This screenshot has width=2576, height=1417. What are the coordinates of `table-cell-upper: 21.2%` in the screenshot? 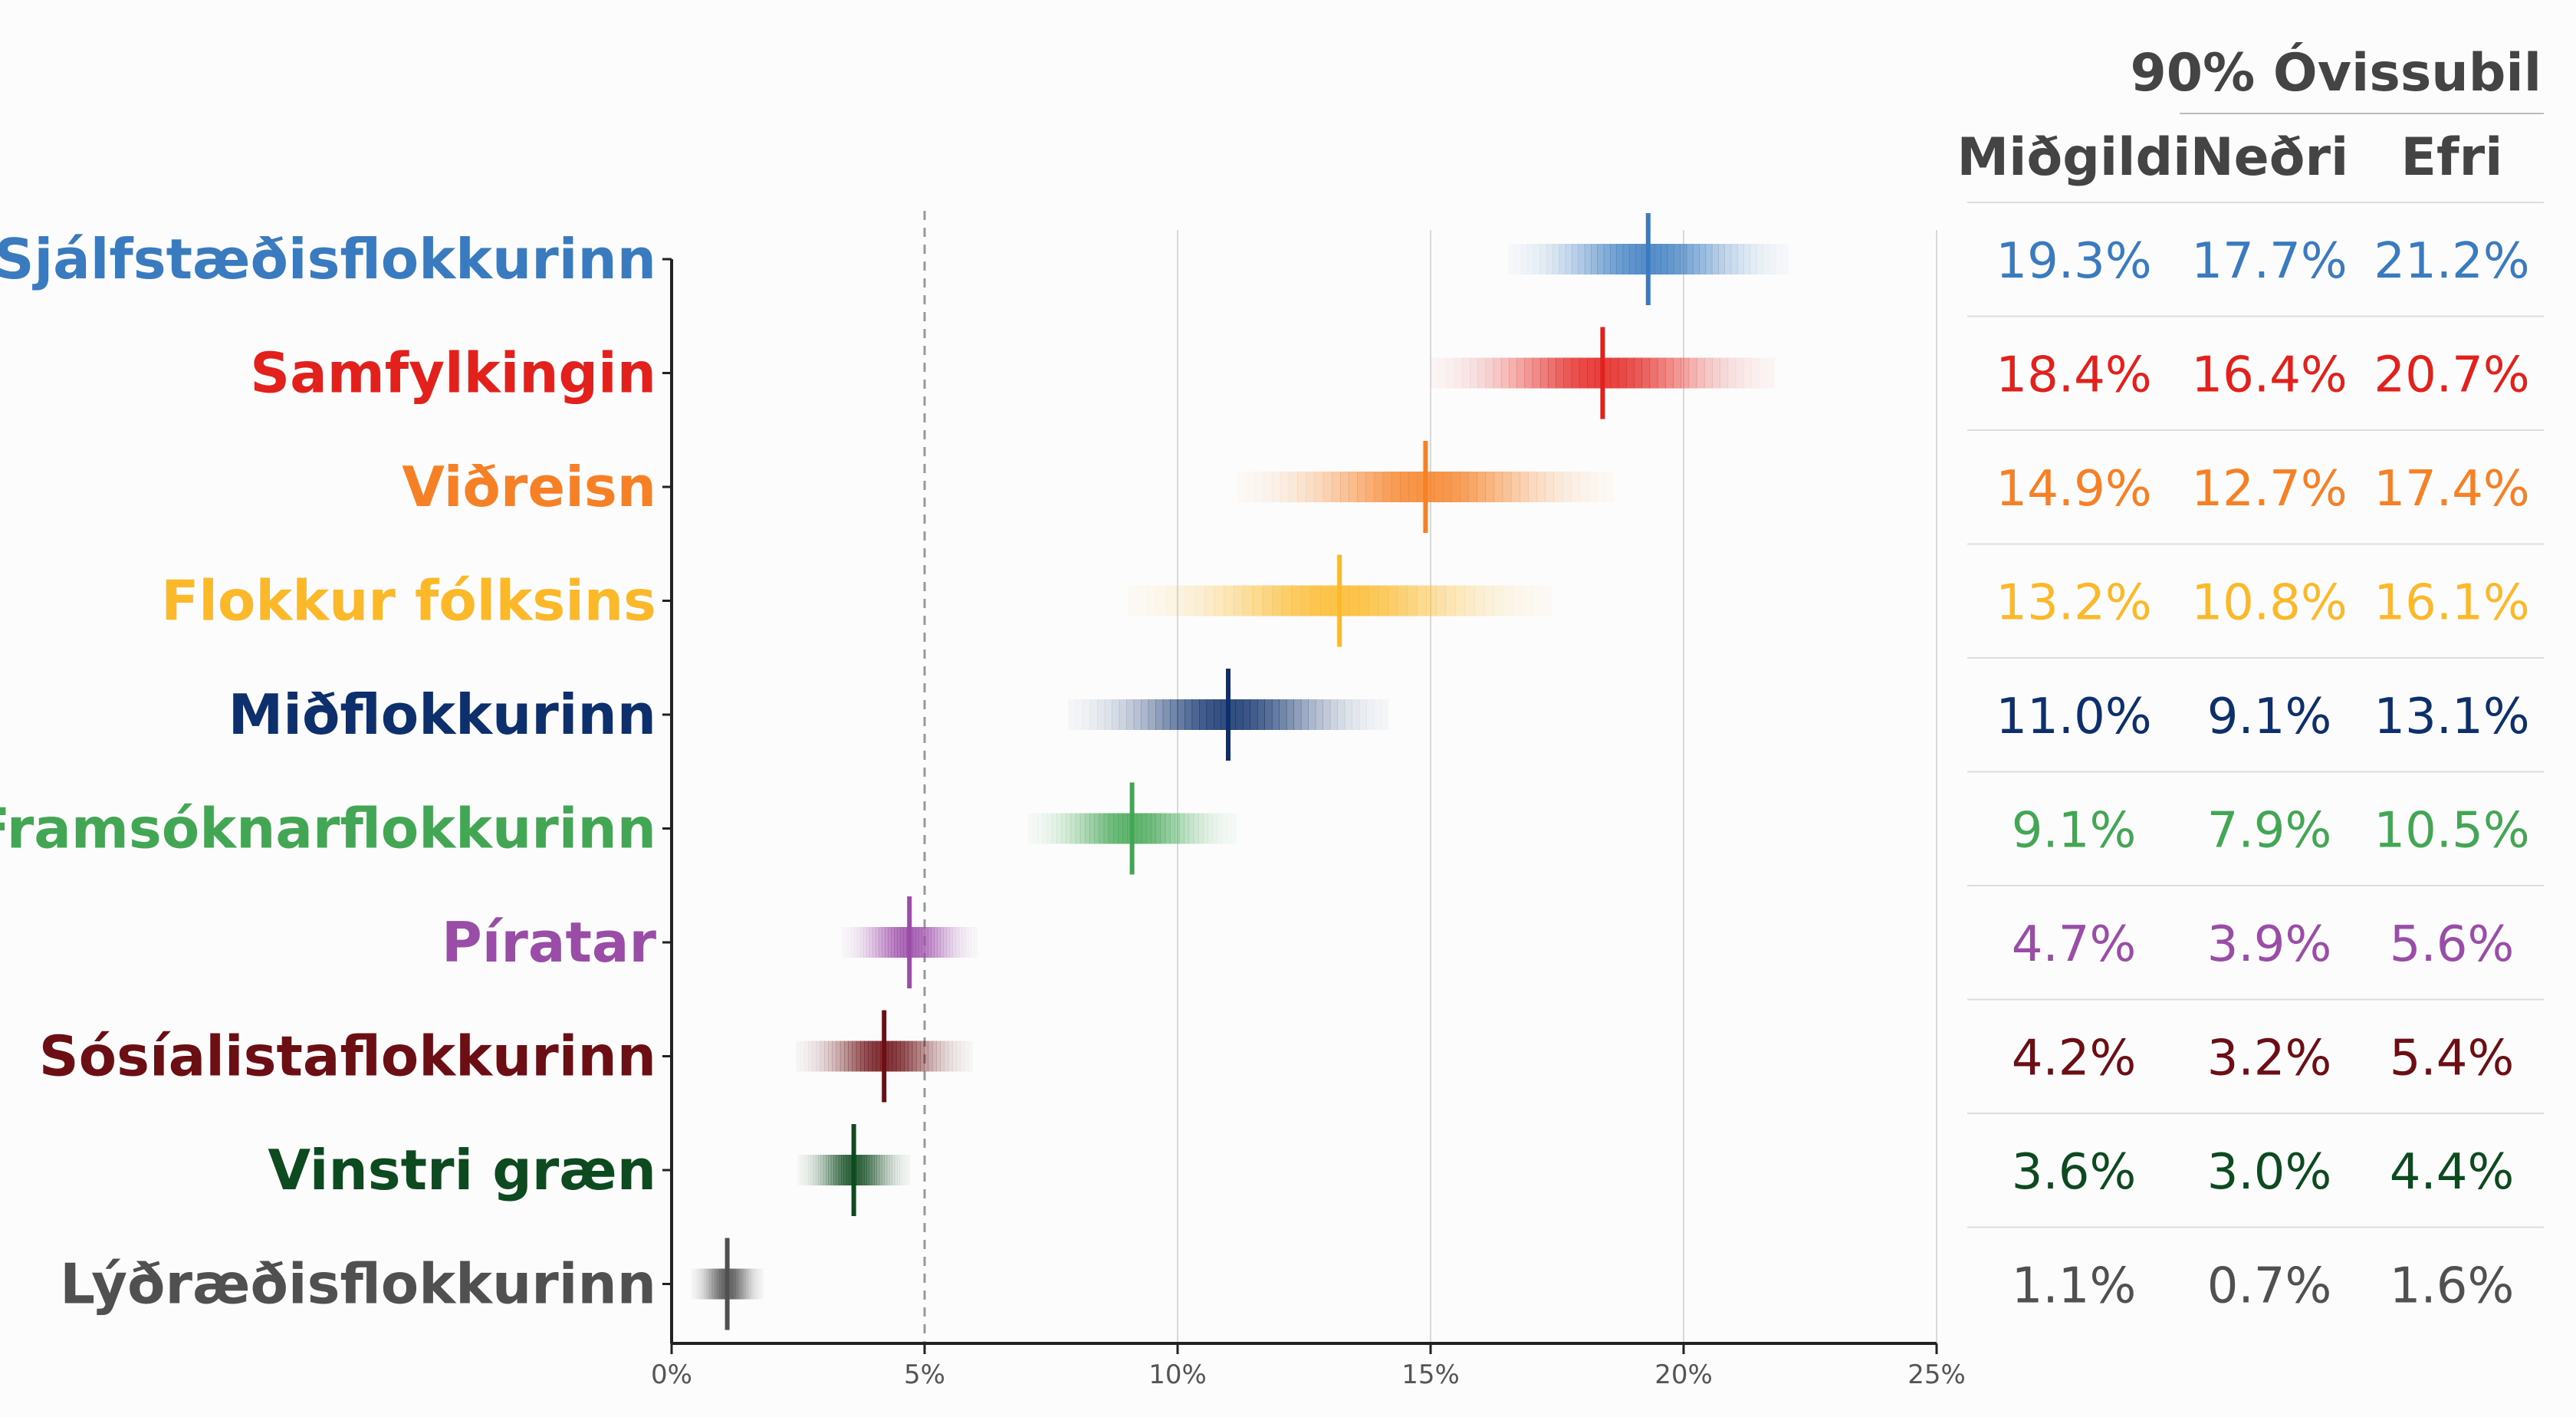 It's located at (2451, 261).